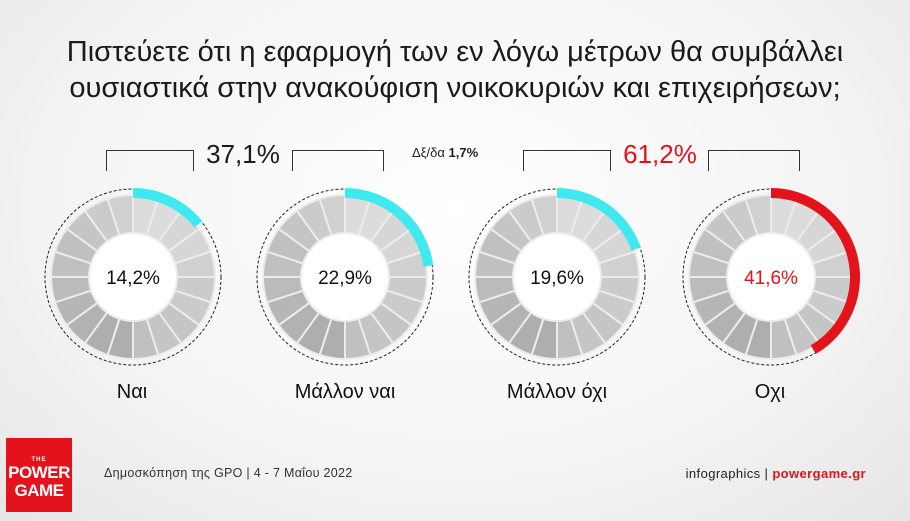 Image resolution: width=910 pixels, height=521 pixels. What do you see at coordinates (463, 152) in the screenshot?
I see `error-note-value: 1,7%` at bounding box center [463, 152].